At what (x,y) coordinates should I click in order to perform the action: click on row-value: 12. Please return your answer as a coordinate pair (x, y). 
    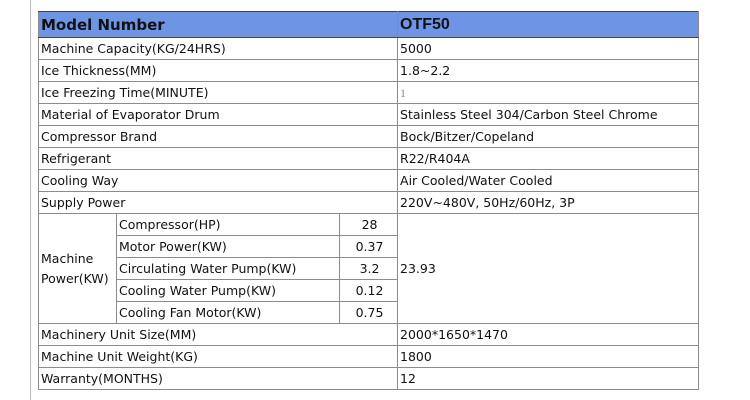
    Looking at the image, I should click on (548, 378).